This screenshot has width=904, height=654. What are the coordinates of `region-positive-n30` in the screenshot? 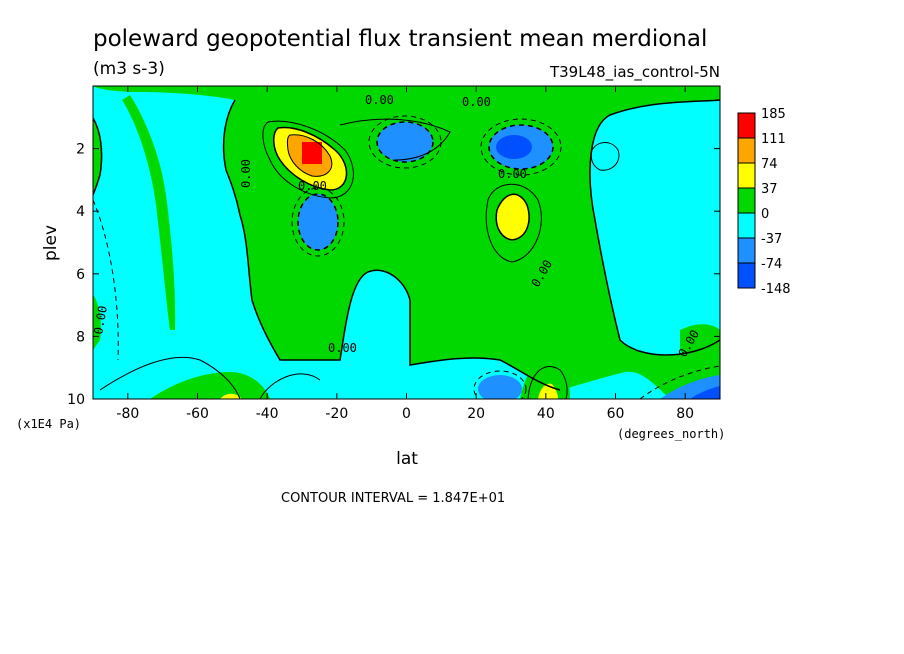 It's located at (513, 217).